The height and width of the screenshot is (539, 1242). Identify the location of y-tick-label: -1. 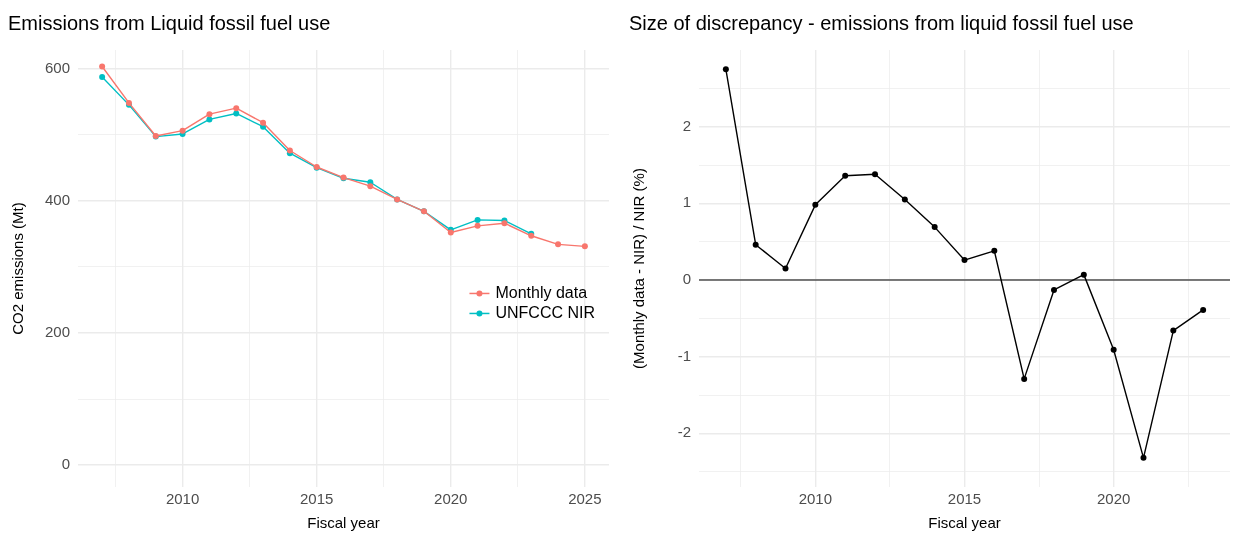
(684, 355).